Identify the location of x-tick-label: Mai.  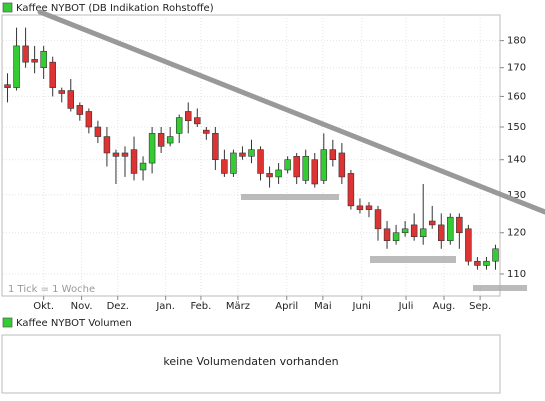
(323, 306).